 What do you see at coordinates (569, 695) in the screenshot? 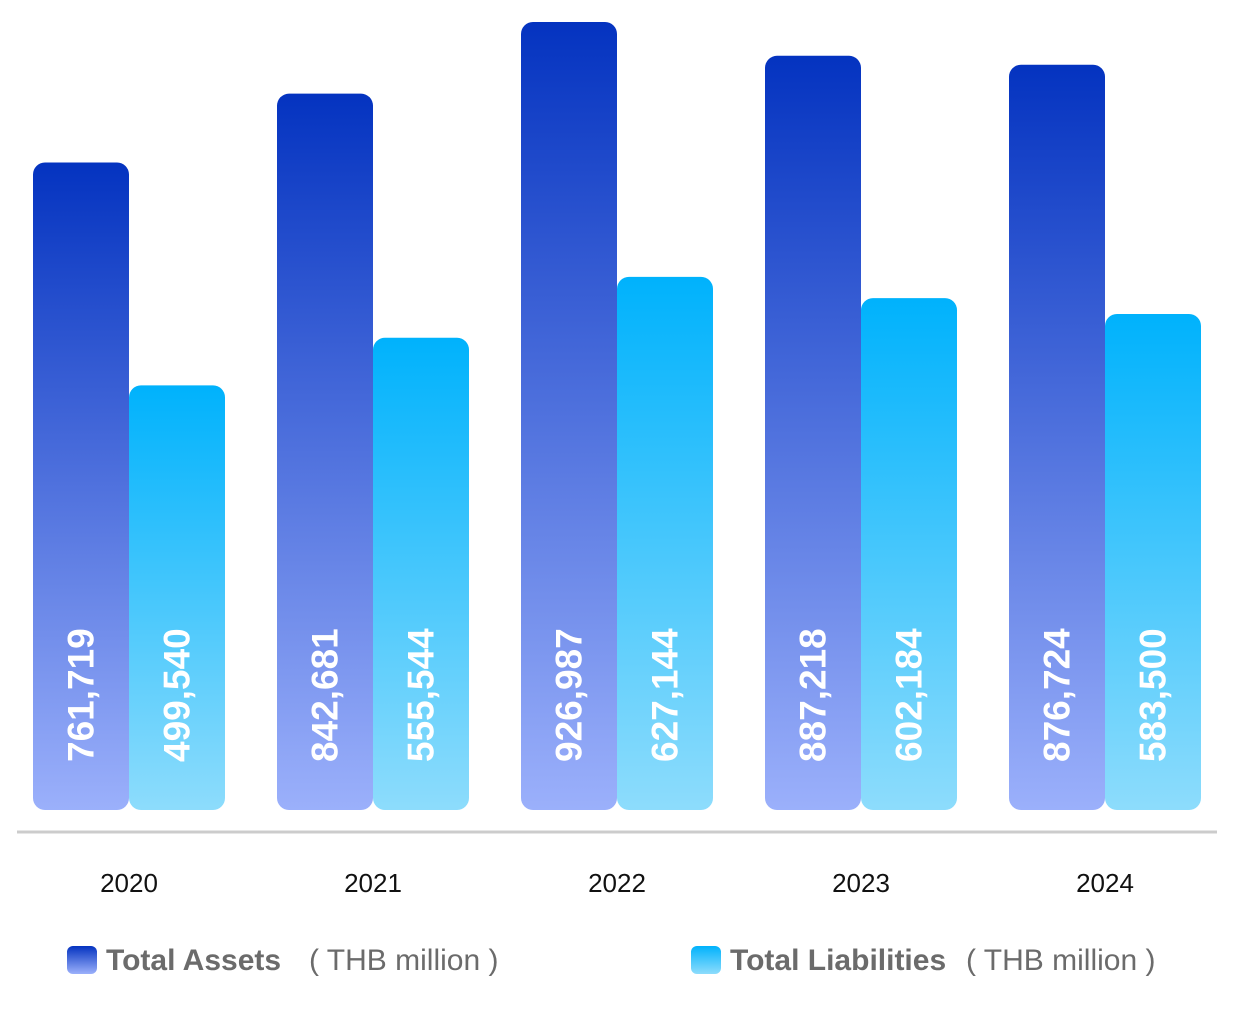
I see `value-label-assets-2022: 926,987` at bounding box center [569, 695].